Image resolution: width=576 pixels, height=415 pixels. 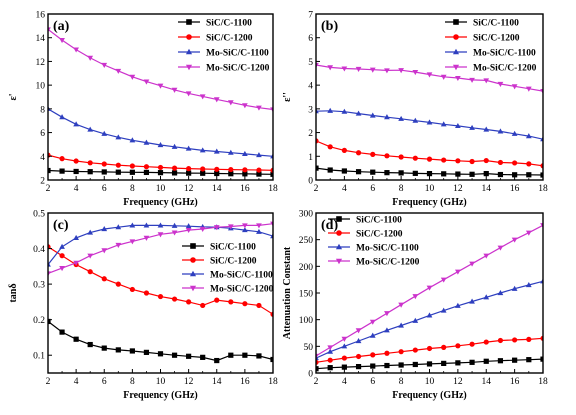 What do you see at coordinates (306, 268) in the screenshot?
I see `y-tick-label: 200` at bounding box center [306, 268].